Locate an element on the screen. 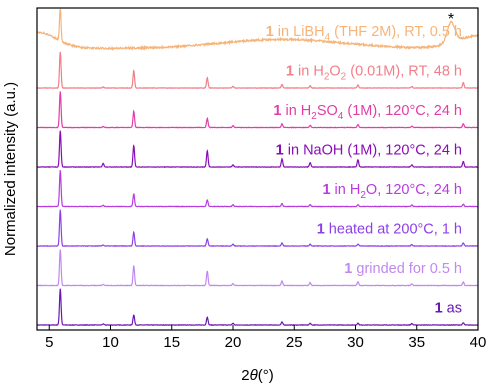 This screenshot has height=387, width=486. series-label: 1 in NaOH (1M), 120°C, 24 h is located at coordinates (369, 150).